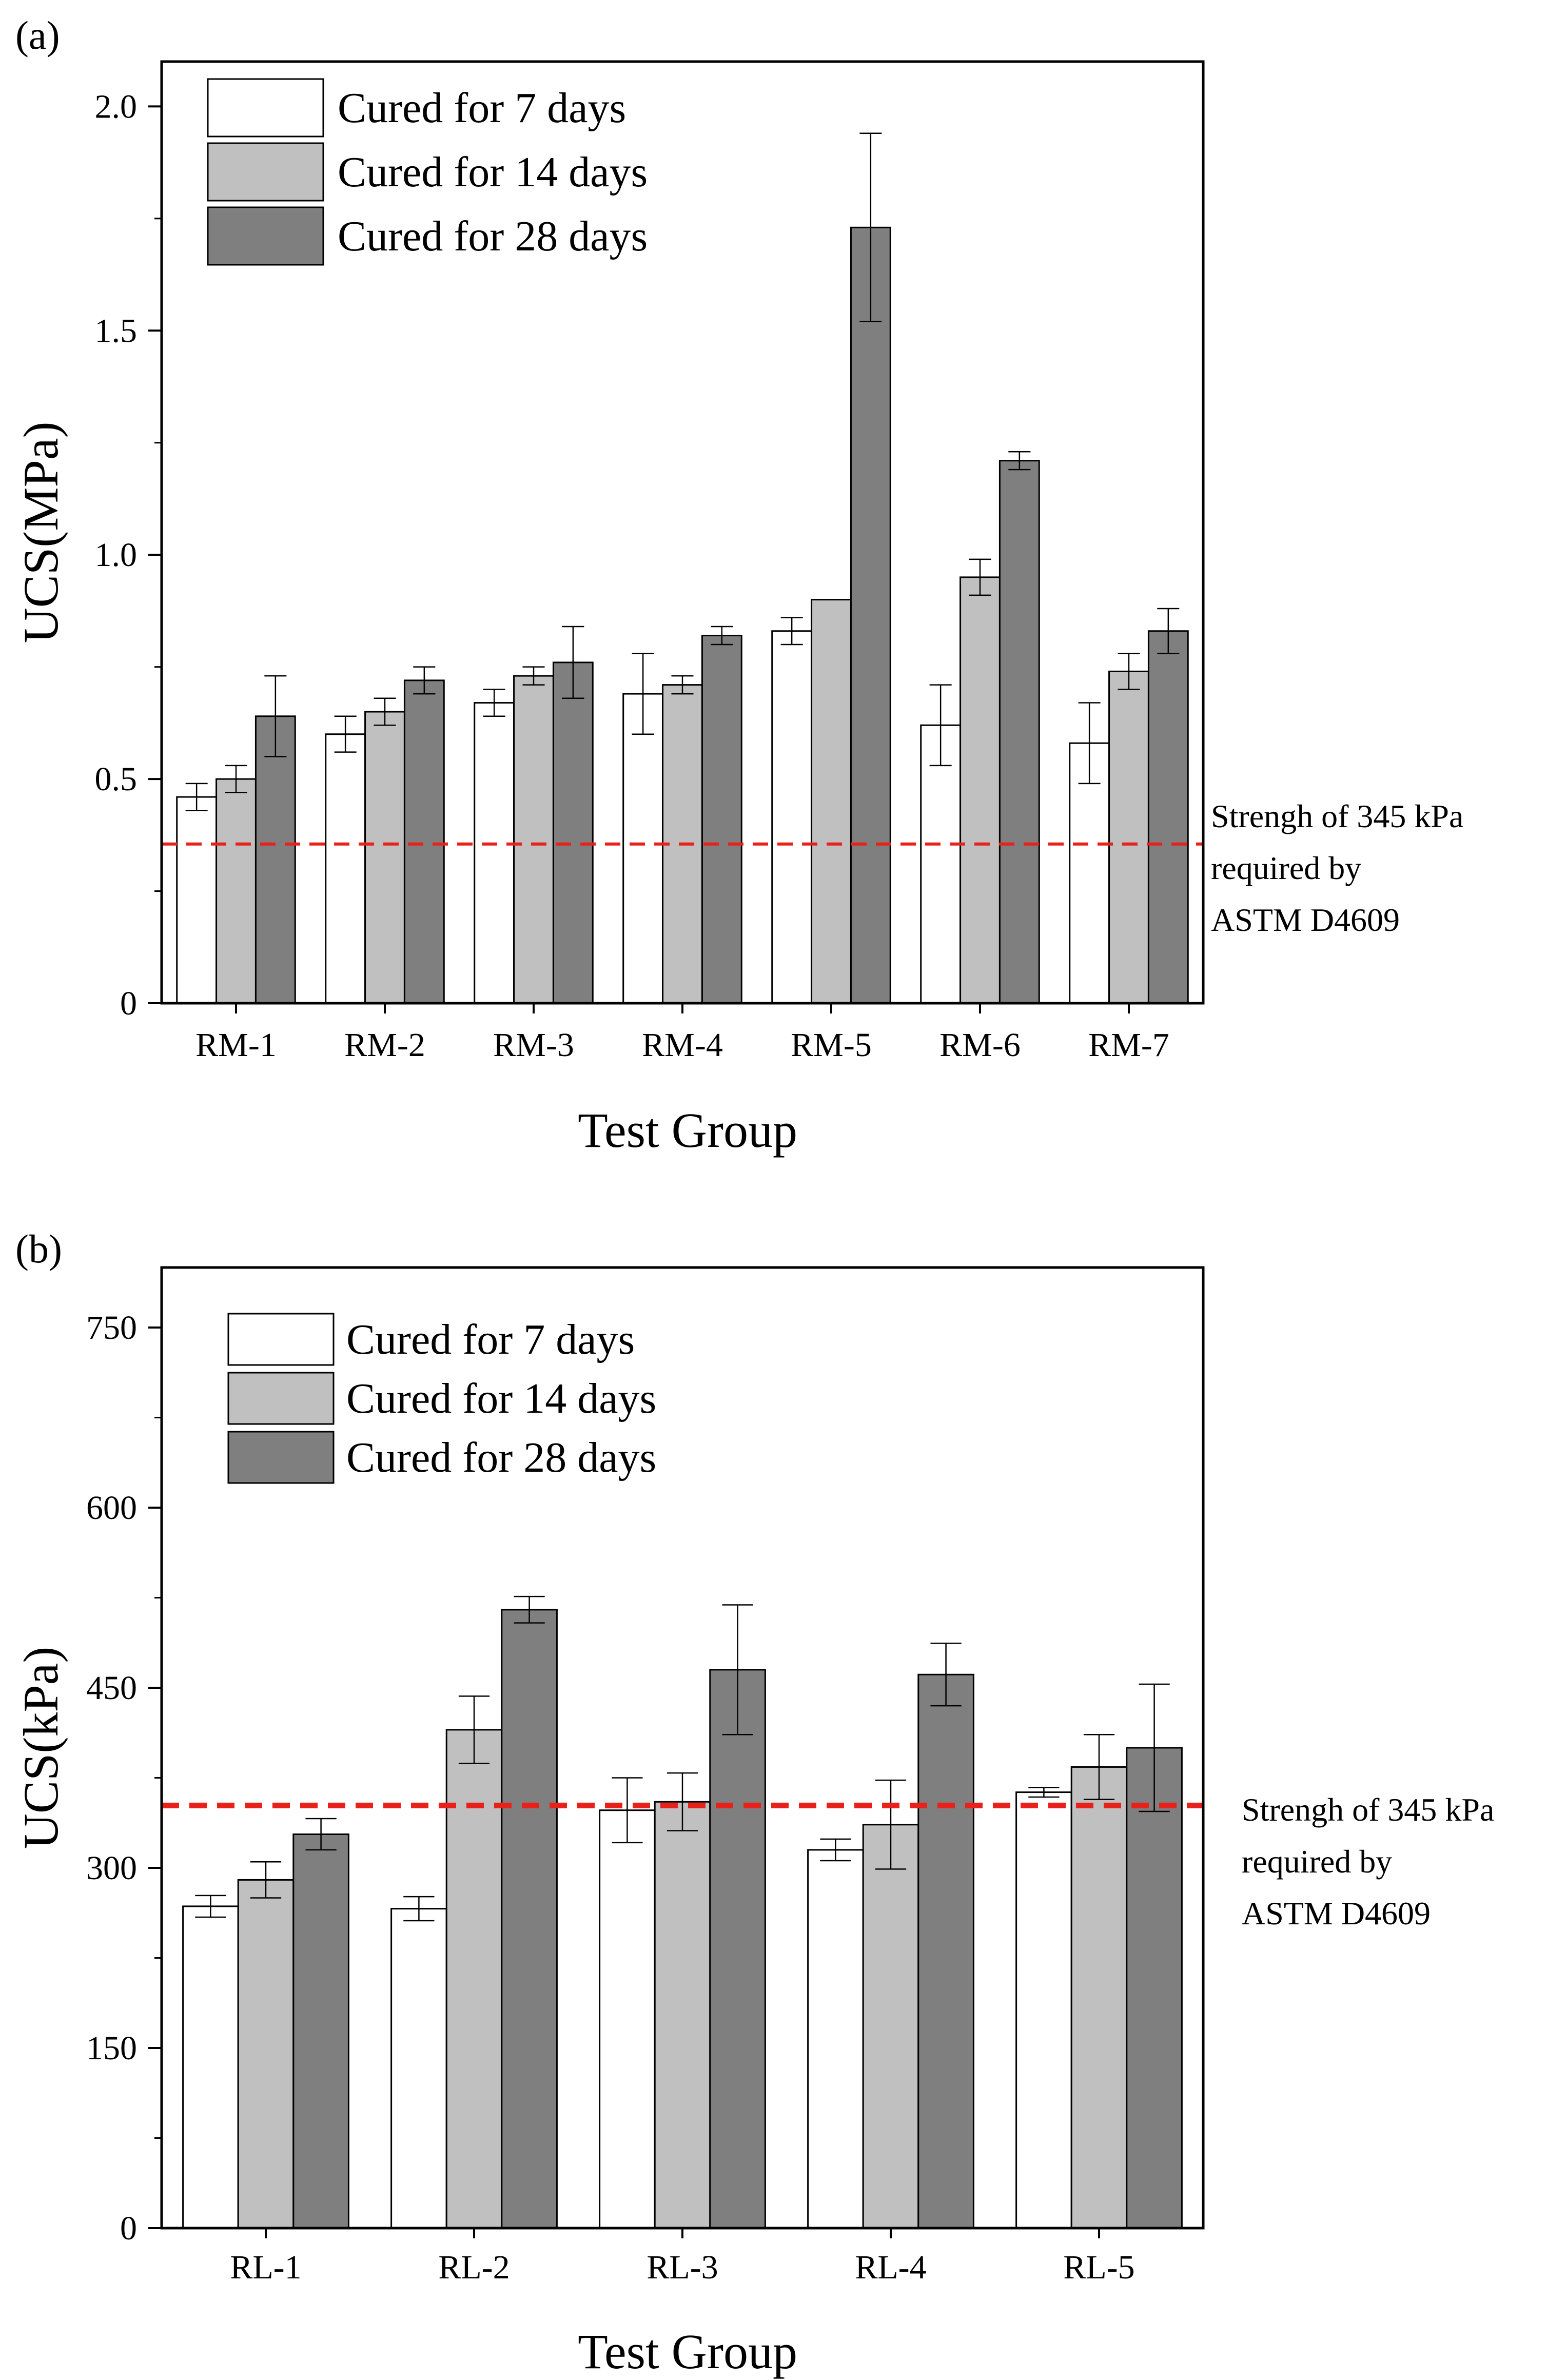 This screenshot has width=1547, height=2380. I want to click on y-tick-label: 0.5, so click(116, 779).